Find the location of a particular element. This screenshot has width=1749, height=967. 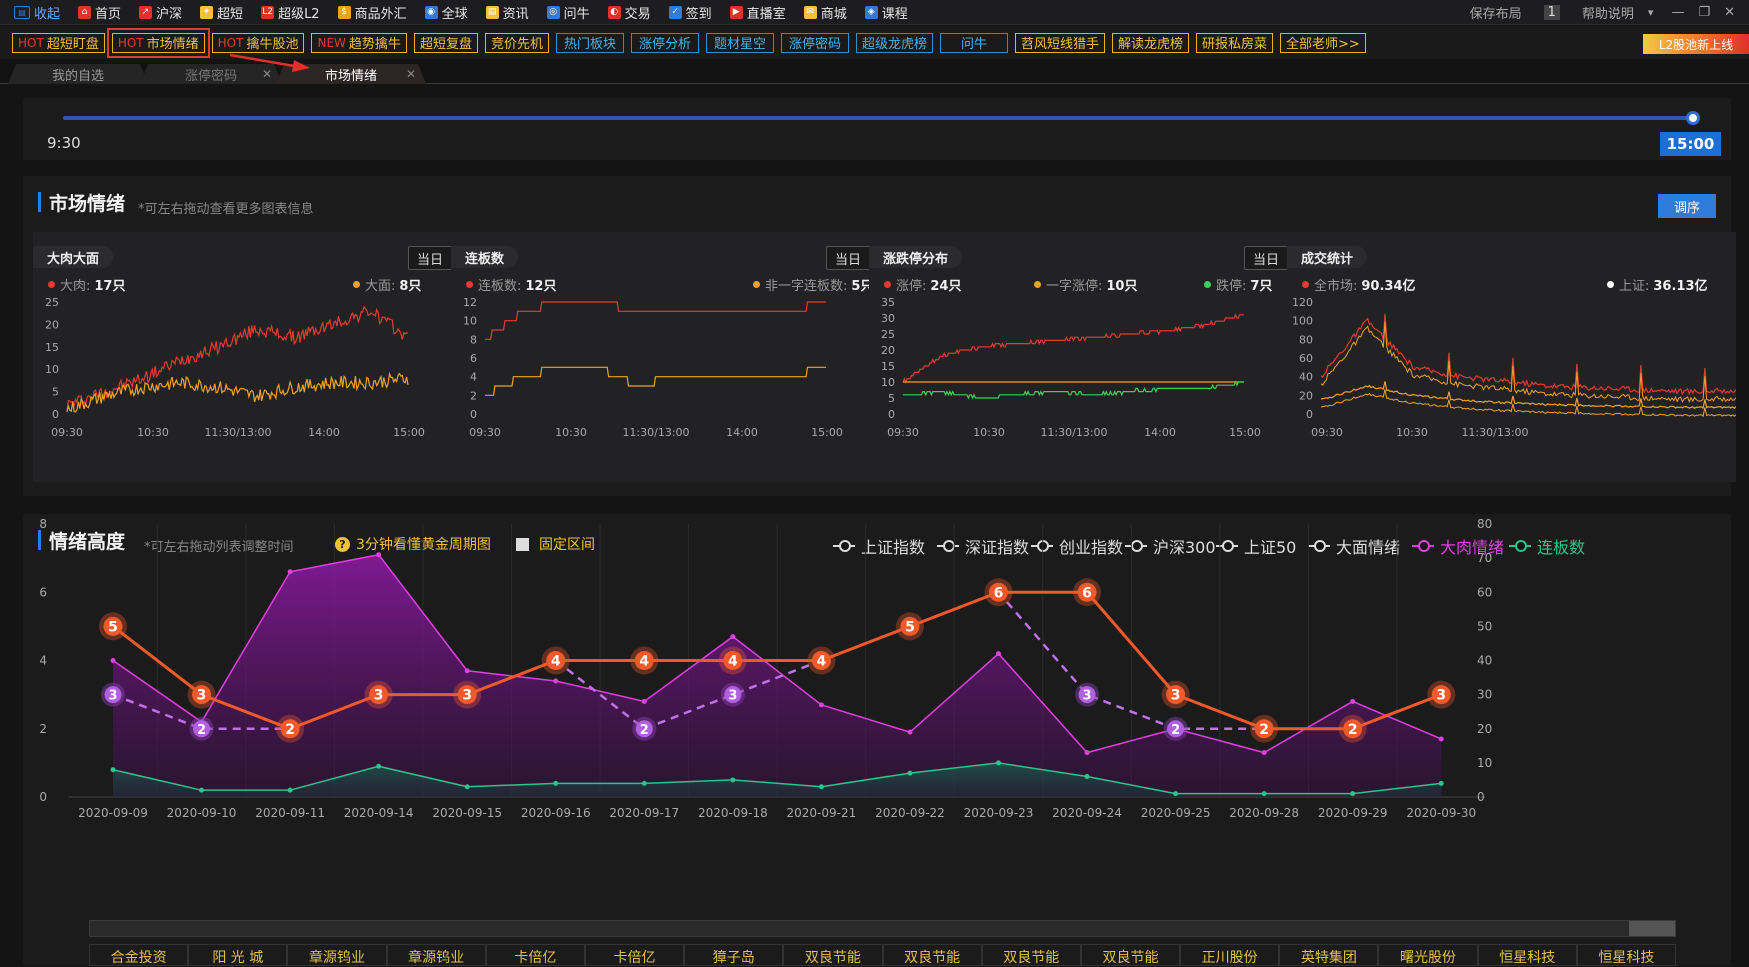

time-slider-handle is located at coordinates (1693, 118).